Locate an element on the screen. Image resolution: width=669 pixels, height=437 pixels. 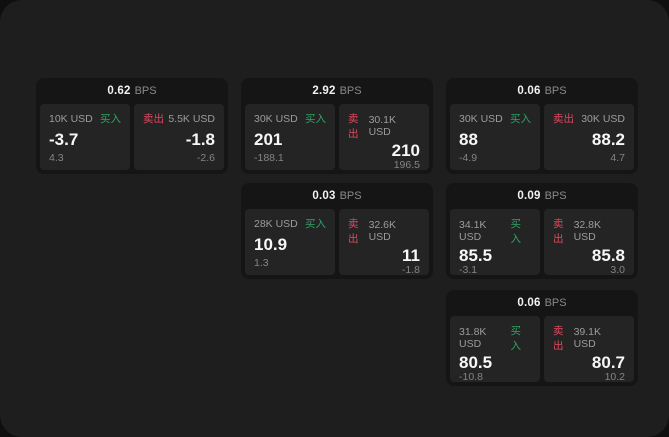
sell-tile: 卖出 5.5K USD -1.8 -2.6 is located at coordinates (179, 137).